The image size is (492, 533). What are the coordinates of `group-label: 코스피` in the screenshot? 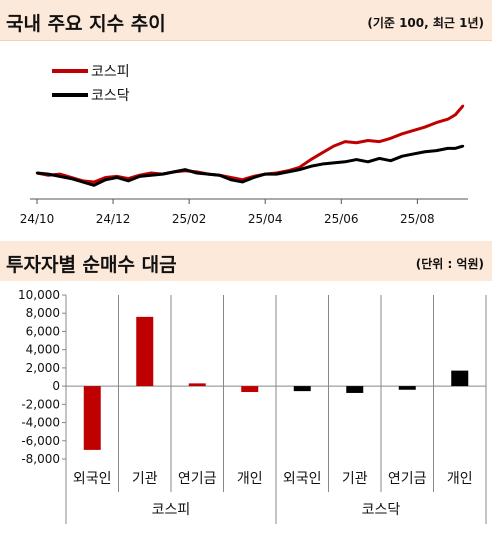 It's located at (171, 510).